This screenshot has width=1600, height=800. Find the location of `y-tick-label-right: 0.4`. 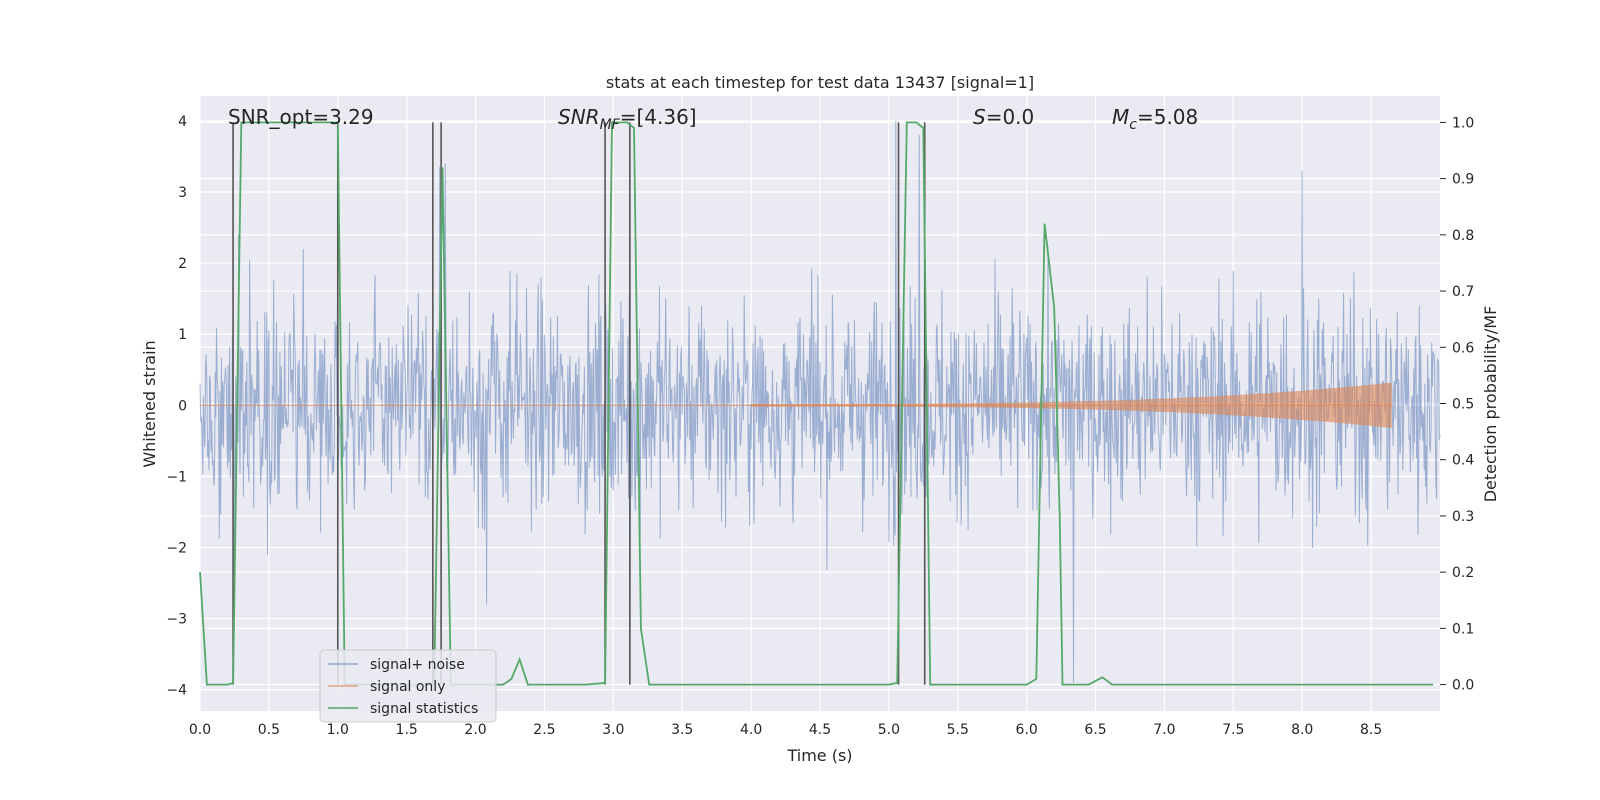

y-tick-label-right: 0.4 is located at coordinates (1463, 461).